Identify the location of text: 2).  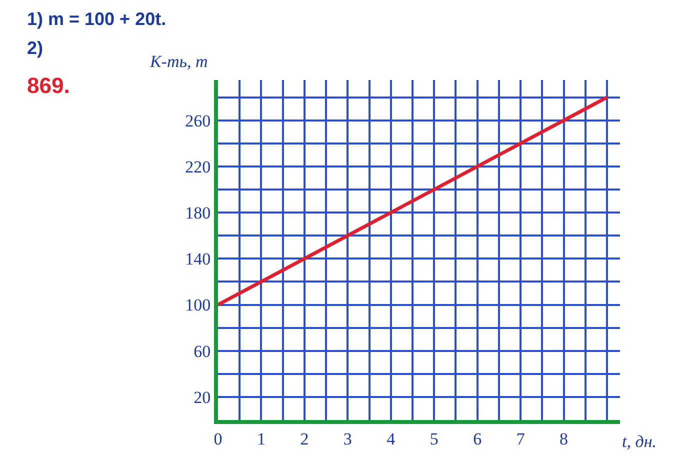
(35, 48).